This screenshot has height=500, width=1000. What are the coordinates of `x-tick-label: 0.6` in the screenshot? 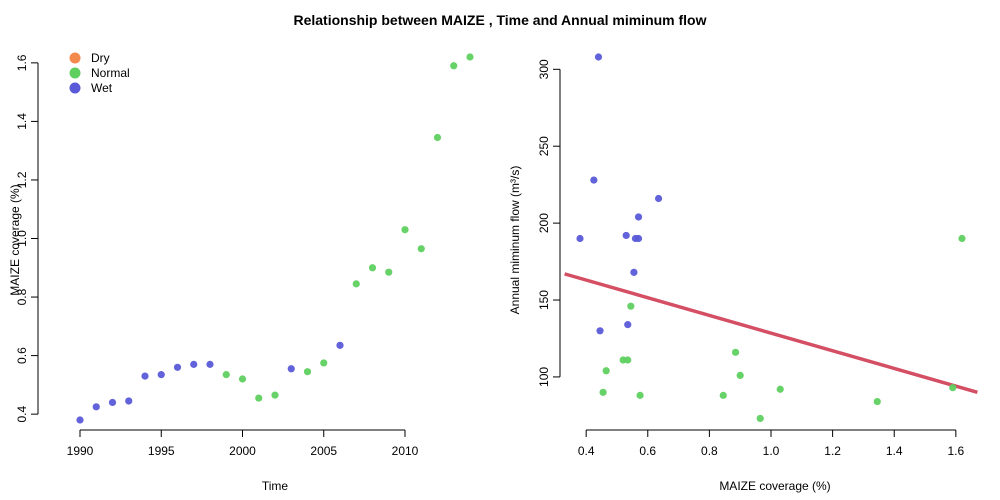 It's located at (647, 451).